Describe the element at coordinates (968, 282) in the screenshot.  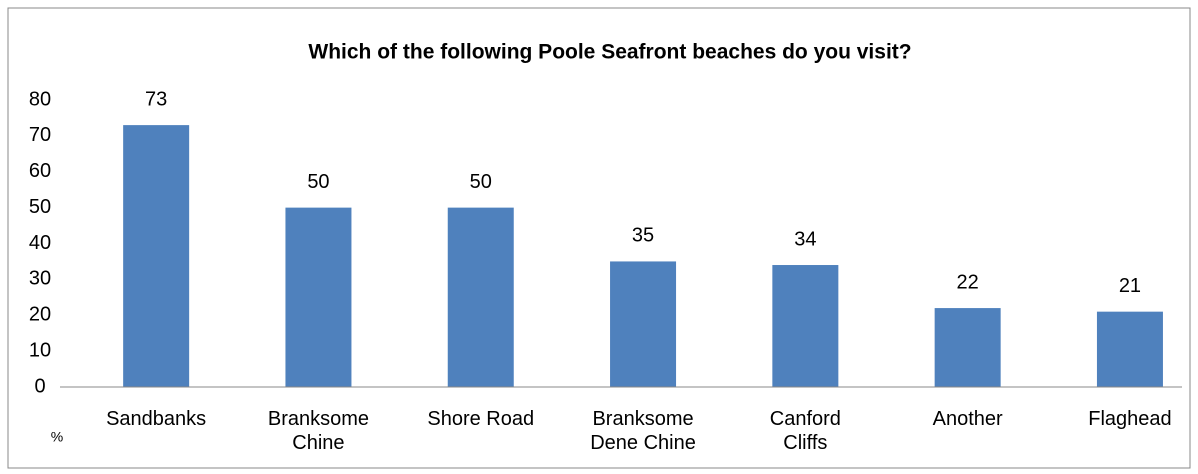
I see `data-label: 22` at that location.